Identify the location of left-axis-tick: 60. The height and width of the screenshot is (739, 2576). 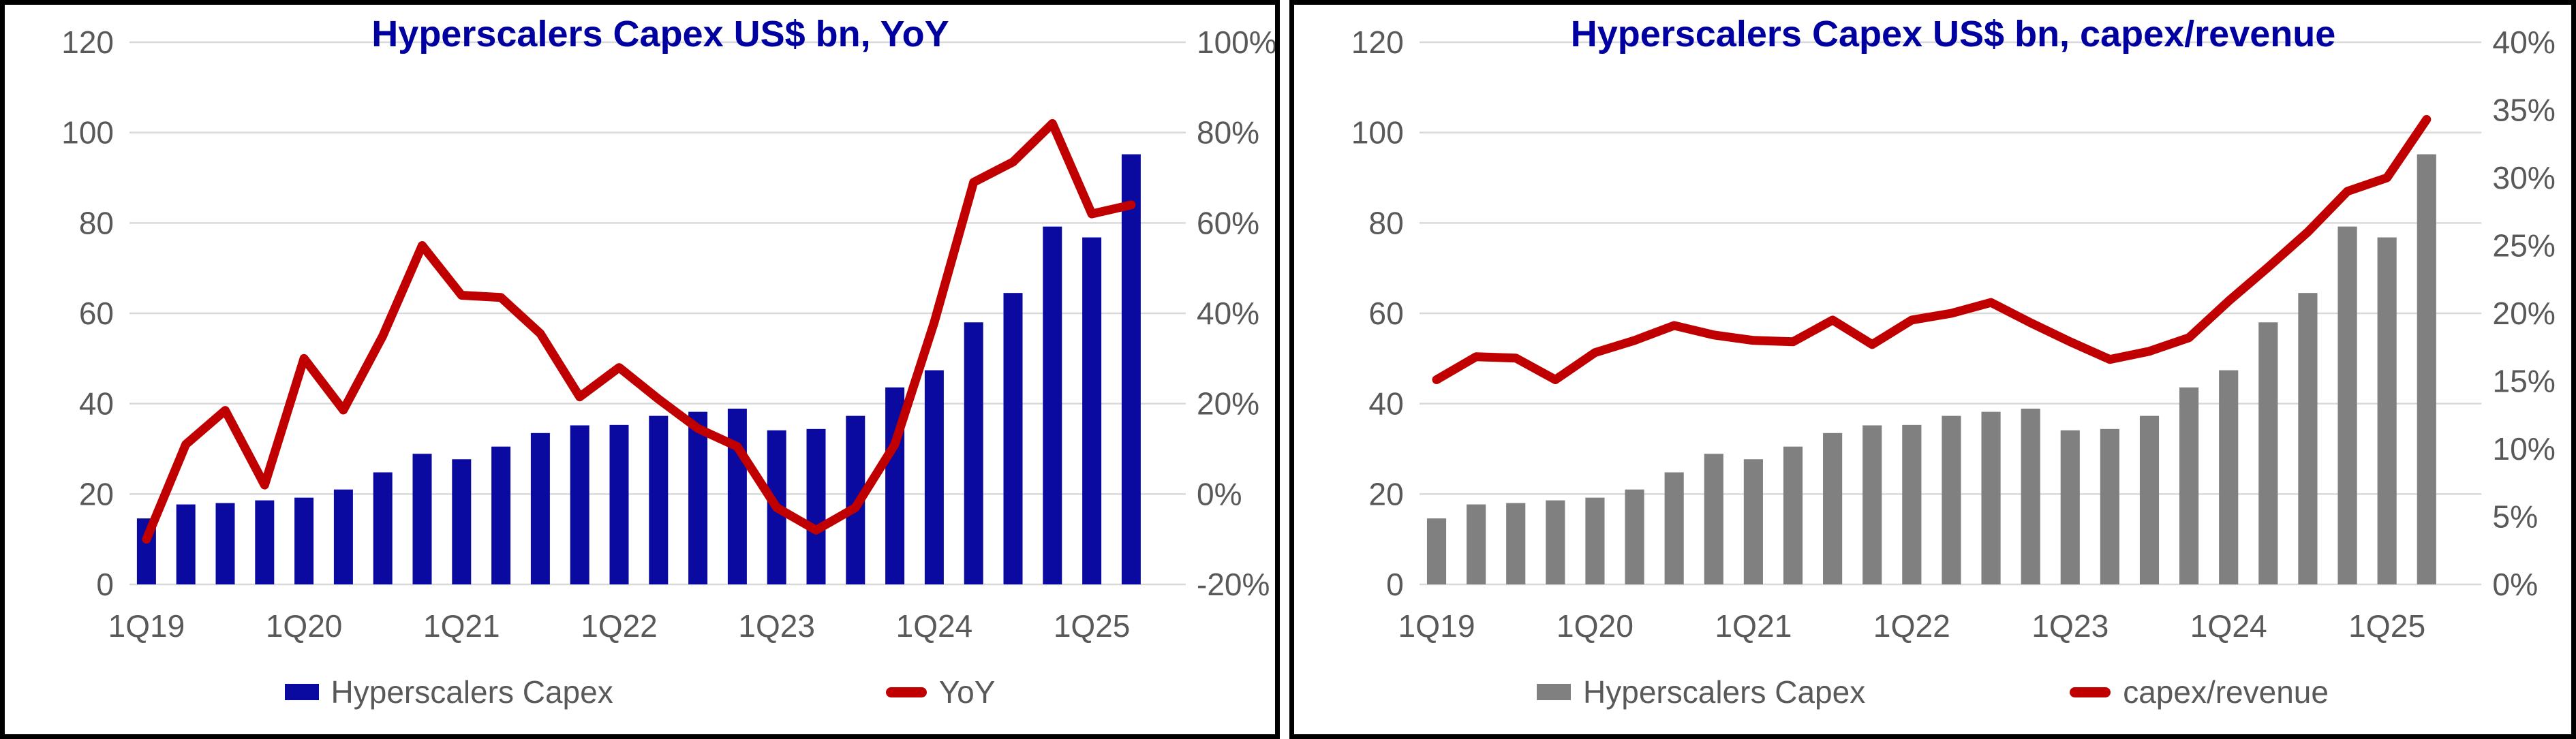
(96, 314).